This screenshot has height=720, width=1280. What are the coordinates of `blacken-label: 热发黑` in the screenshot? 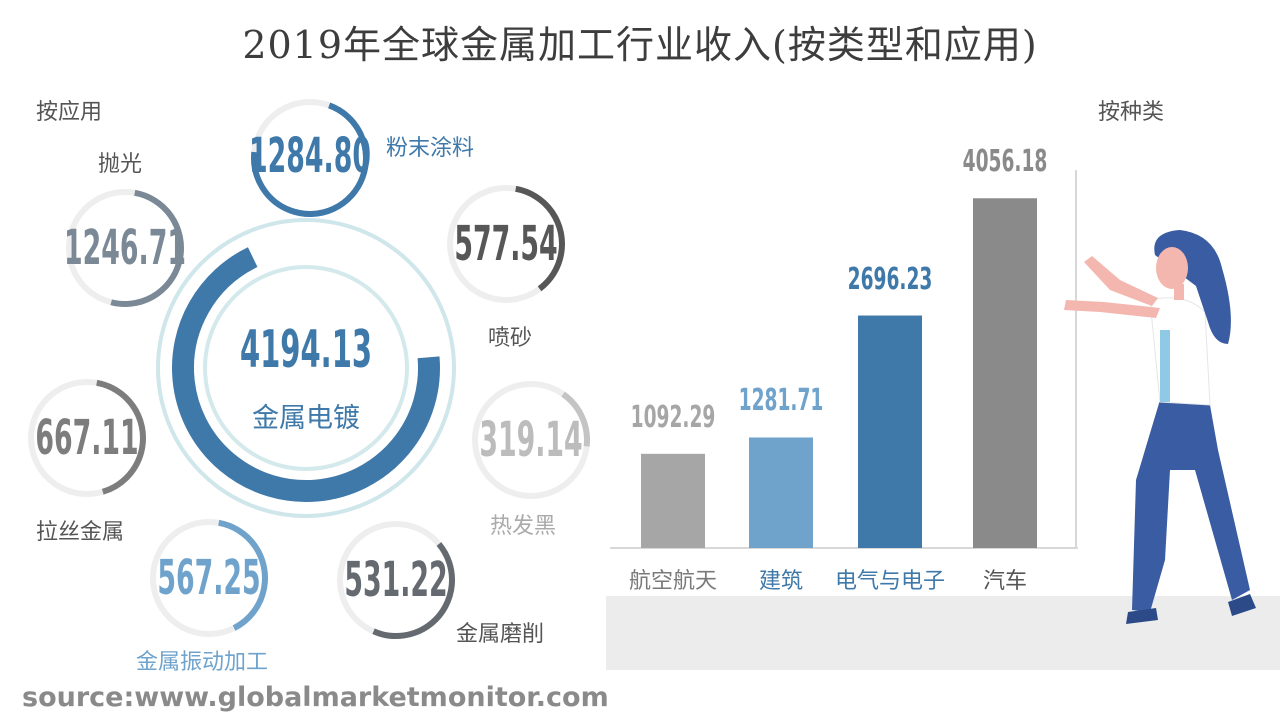 It's located at (523, 526).